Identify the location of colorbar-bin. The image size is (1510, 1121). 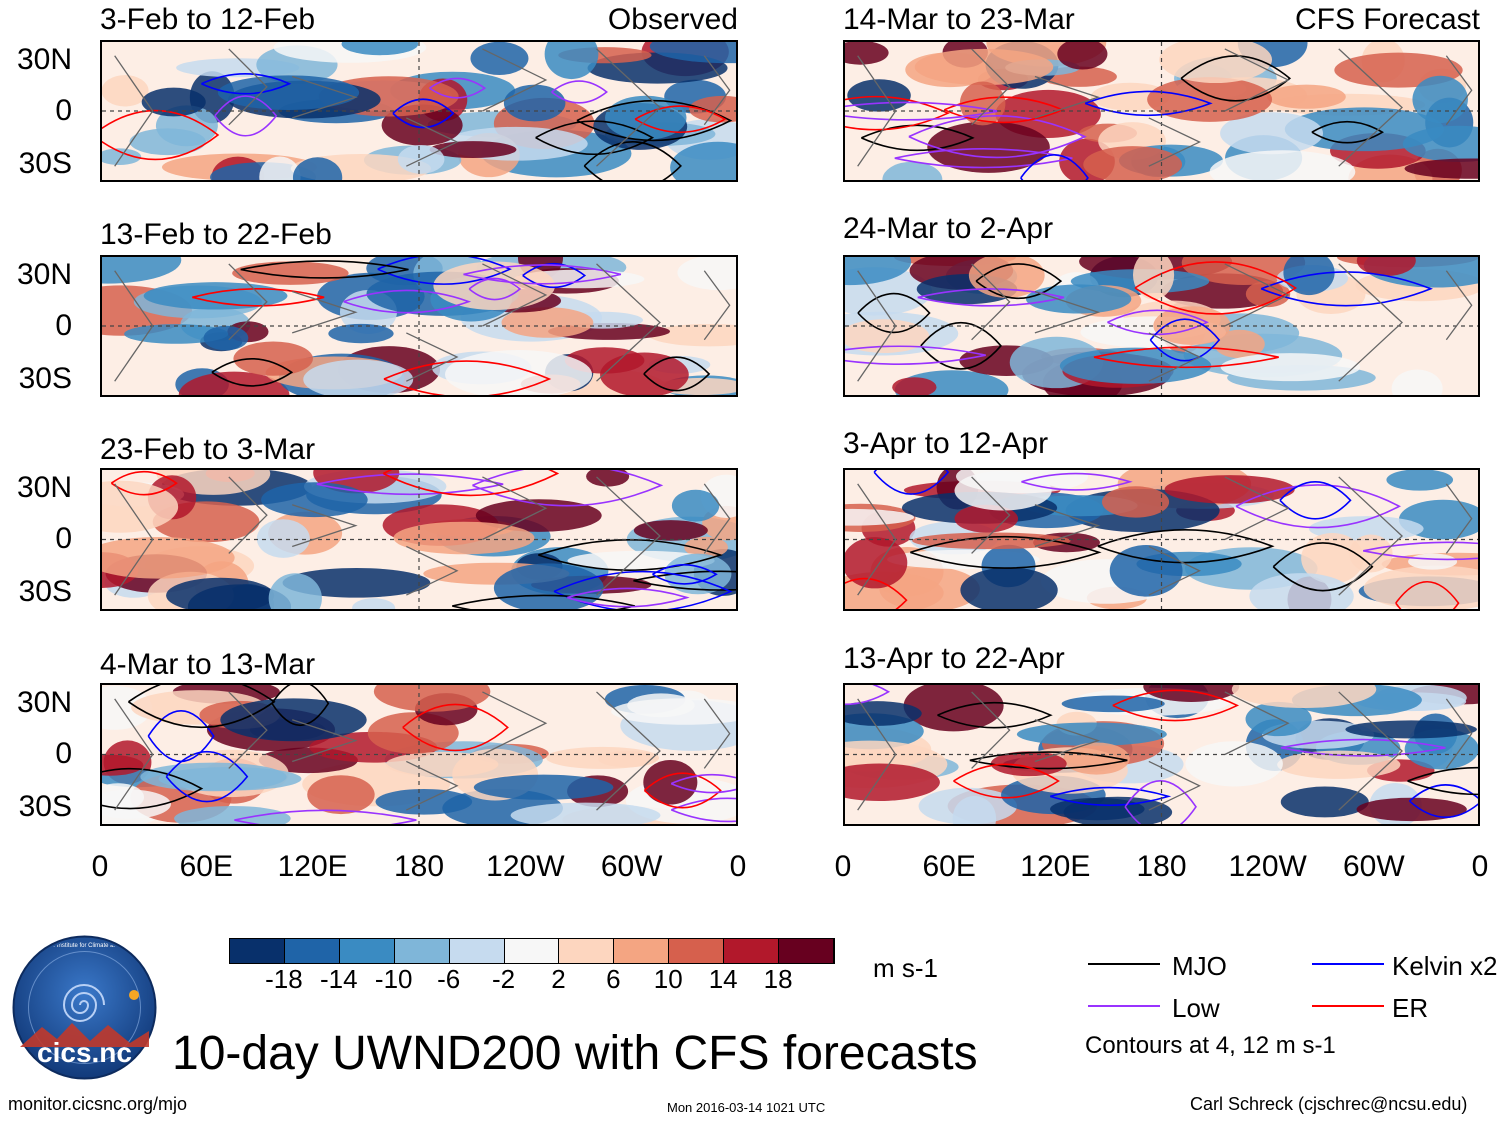
(752, 951).